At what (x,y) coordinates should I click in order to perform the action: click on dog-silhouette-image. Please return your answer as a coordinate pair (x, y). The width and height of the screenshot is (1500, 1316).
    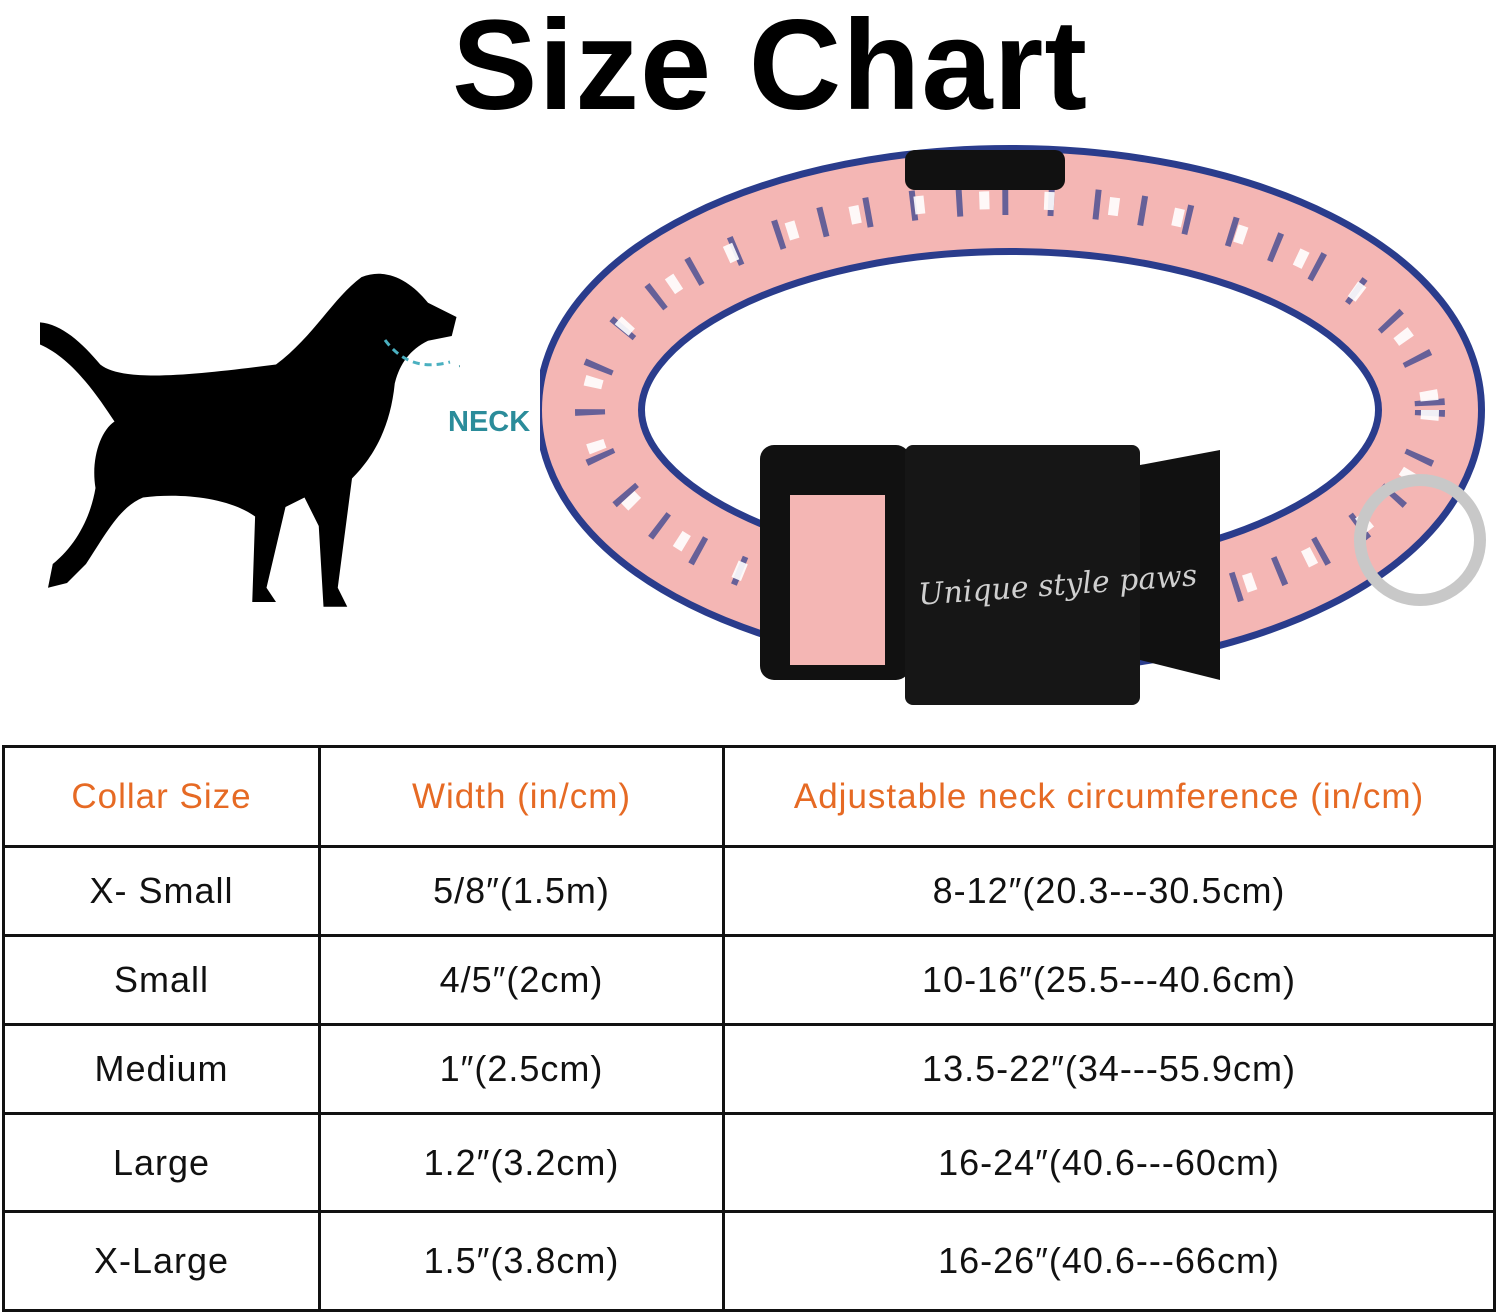
    Looking at the image, I should click on (250, 440).